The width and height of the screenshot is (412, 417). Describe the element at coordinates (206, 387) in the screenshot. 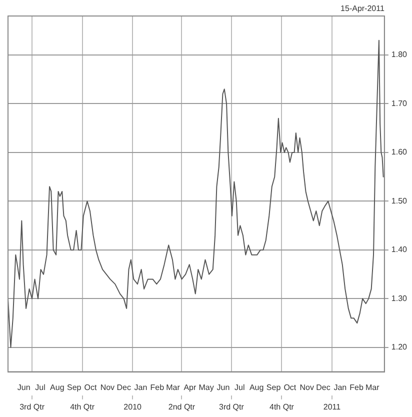

I see `x-tick-label: May` at that location.